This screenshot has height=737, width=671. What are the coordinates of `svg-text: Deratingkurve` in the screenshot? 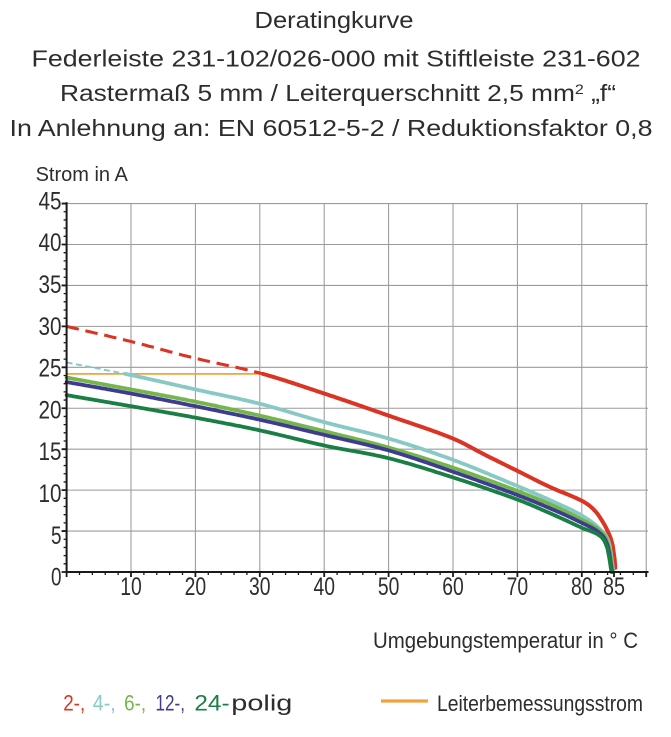 It's located at (334, 20).